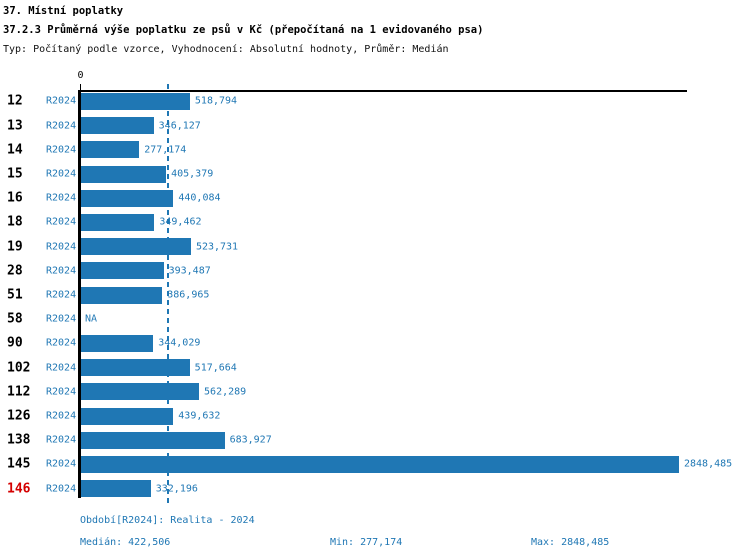  I want to click on row-category-label: 51, so click(15, 295).